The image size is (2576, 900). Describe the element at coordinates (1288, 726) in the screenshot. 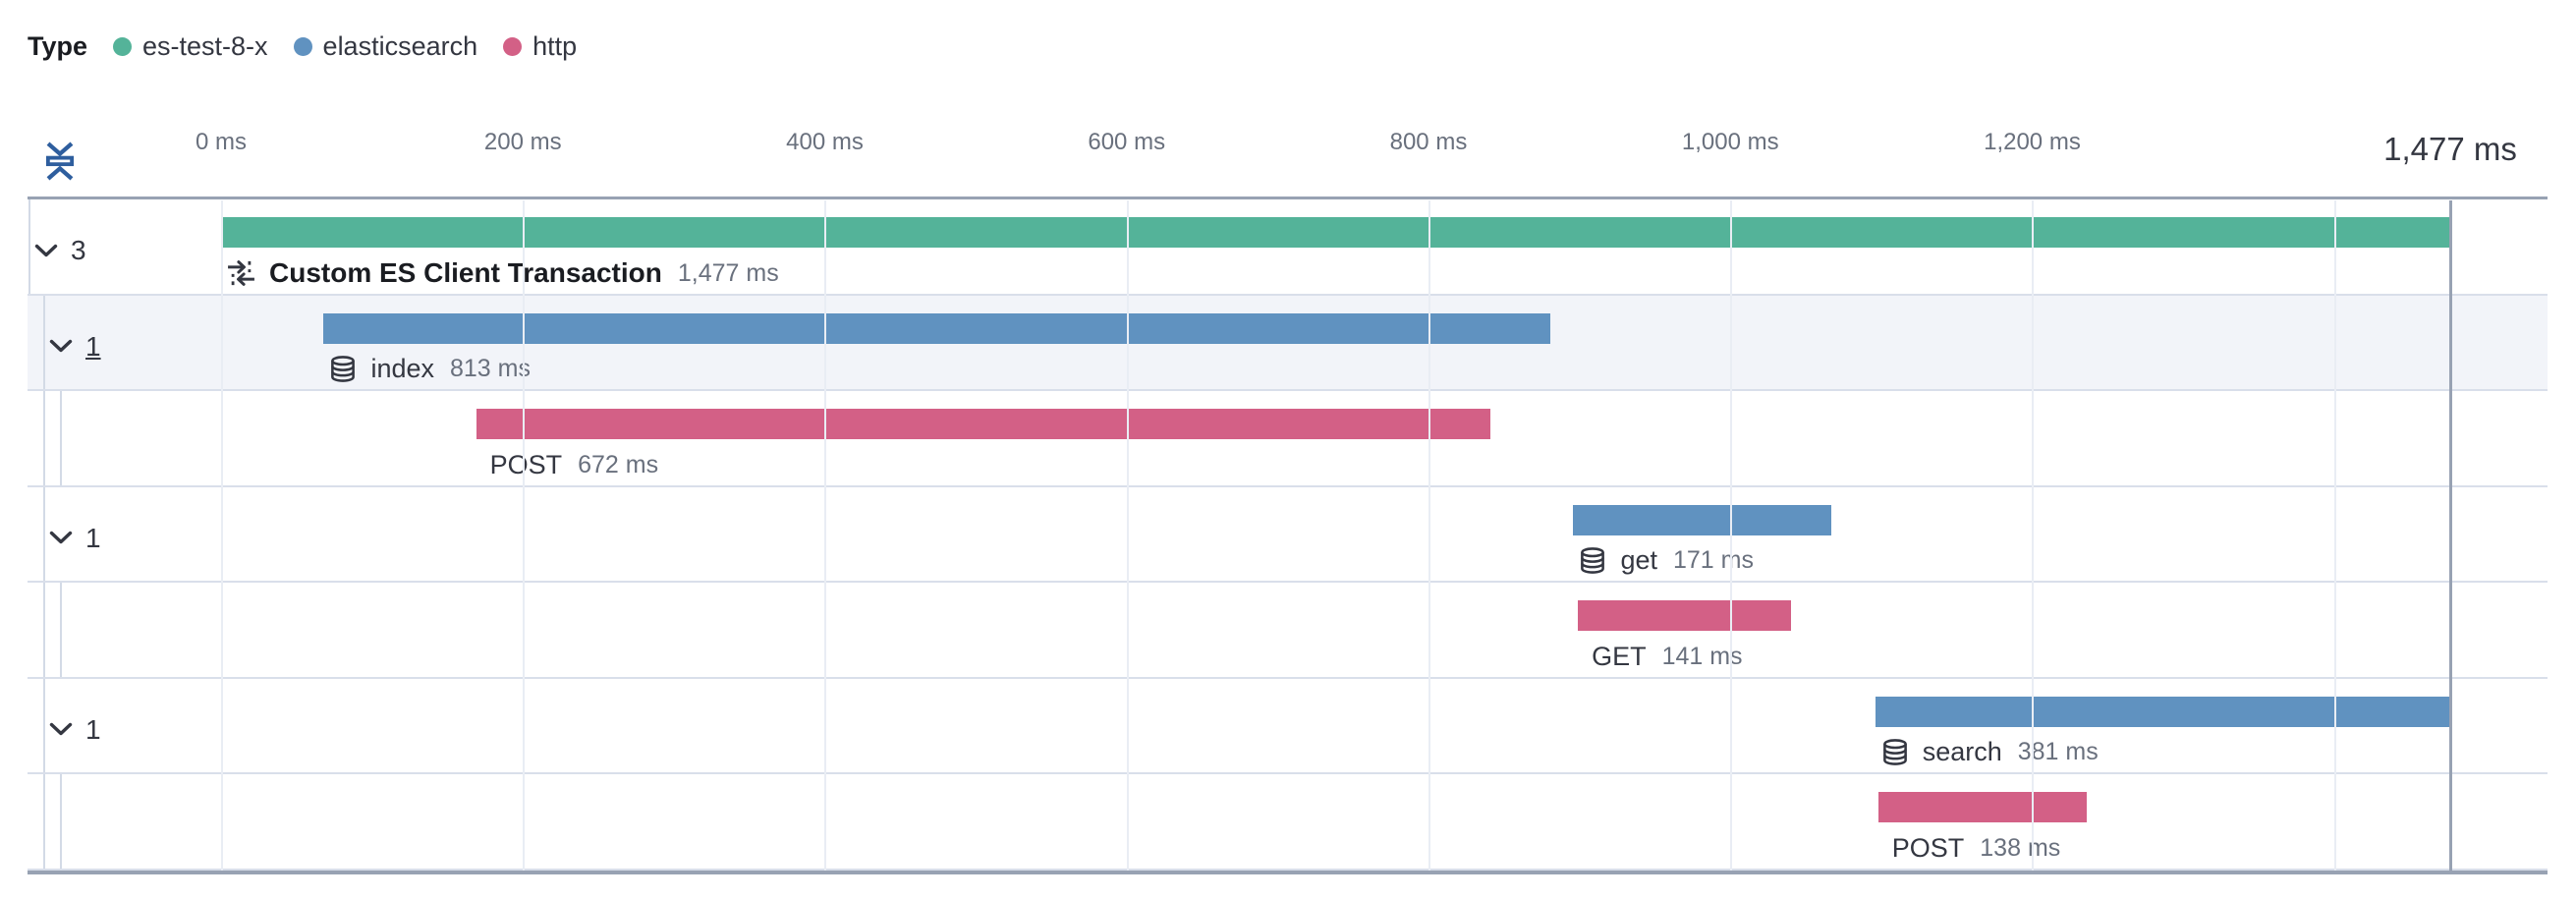

I see `waterfall-row-search: 1 search 381 ms` at that location.